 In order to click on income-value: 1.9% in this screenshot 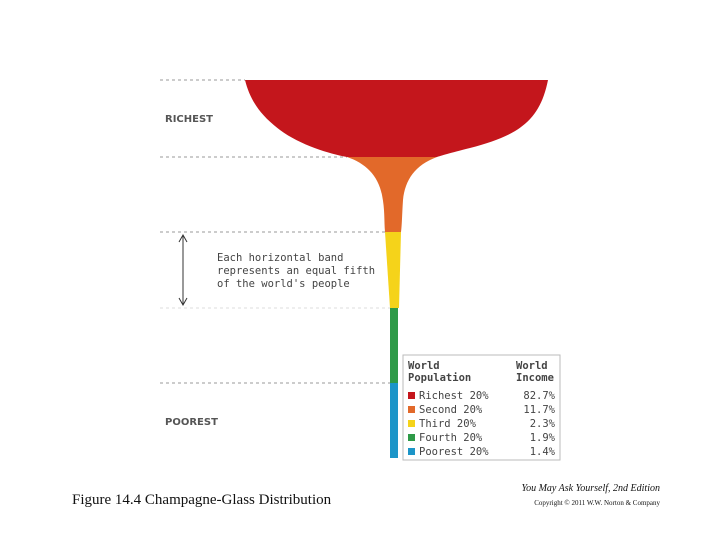, I will do `click(543, 438)`.